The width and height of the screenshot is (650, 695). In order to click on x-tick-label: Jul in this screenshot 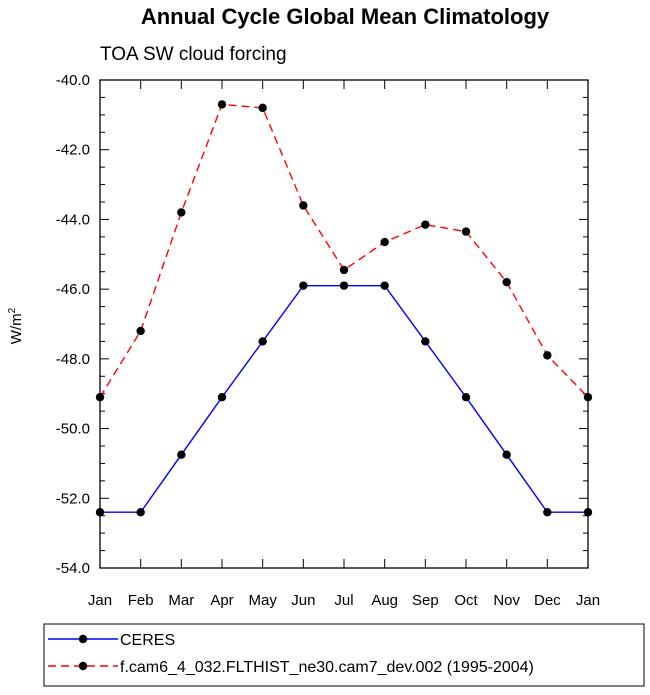, I will do `click(343, 600)`.